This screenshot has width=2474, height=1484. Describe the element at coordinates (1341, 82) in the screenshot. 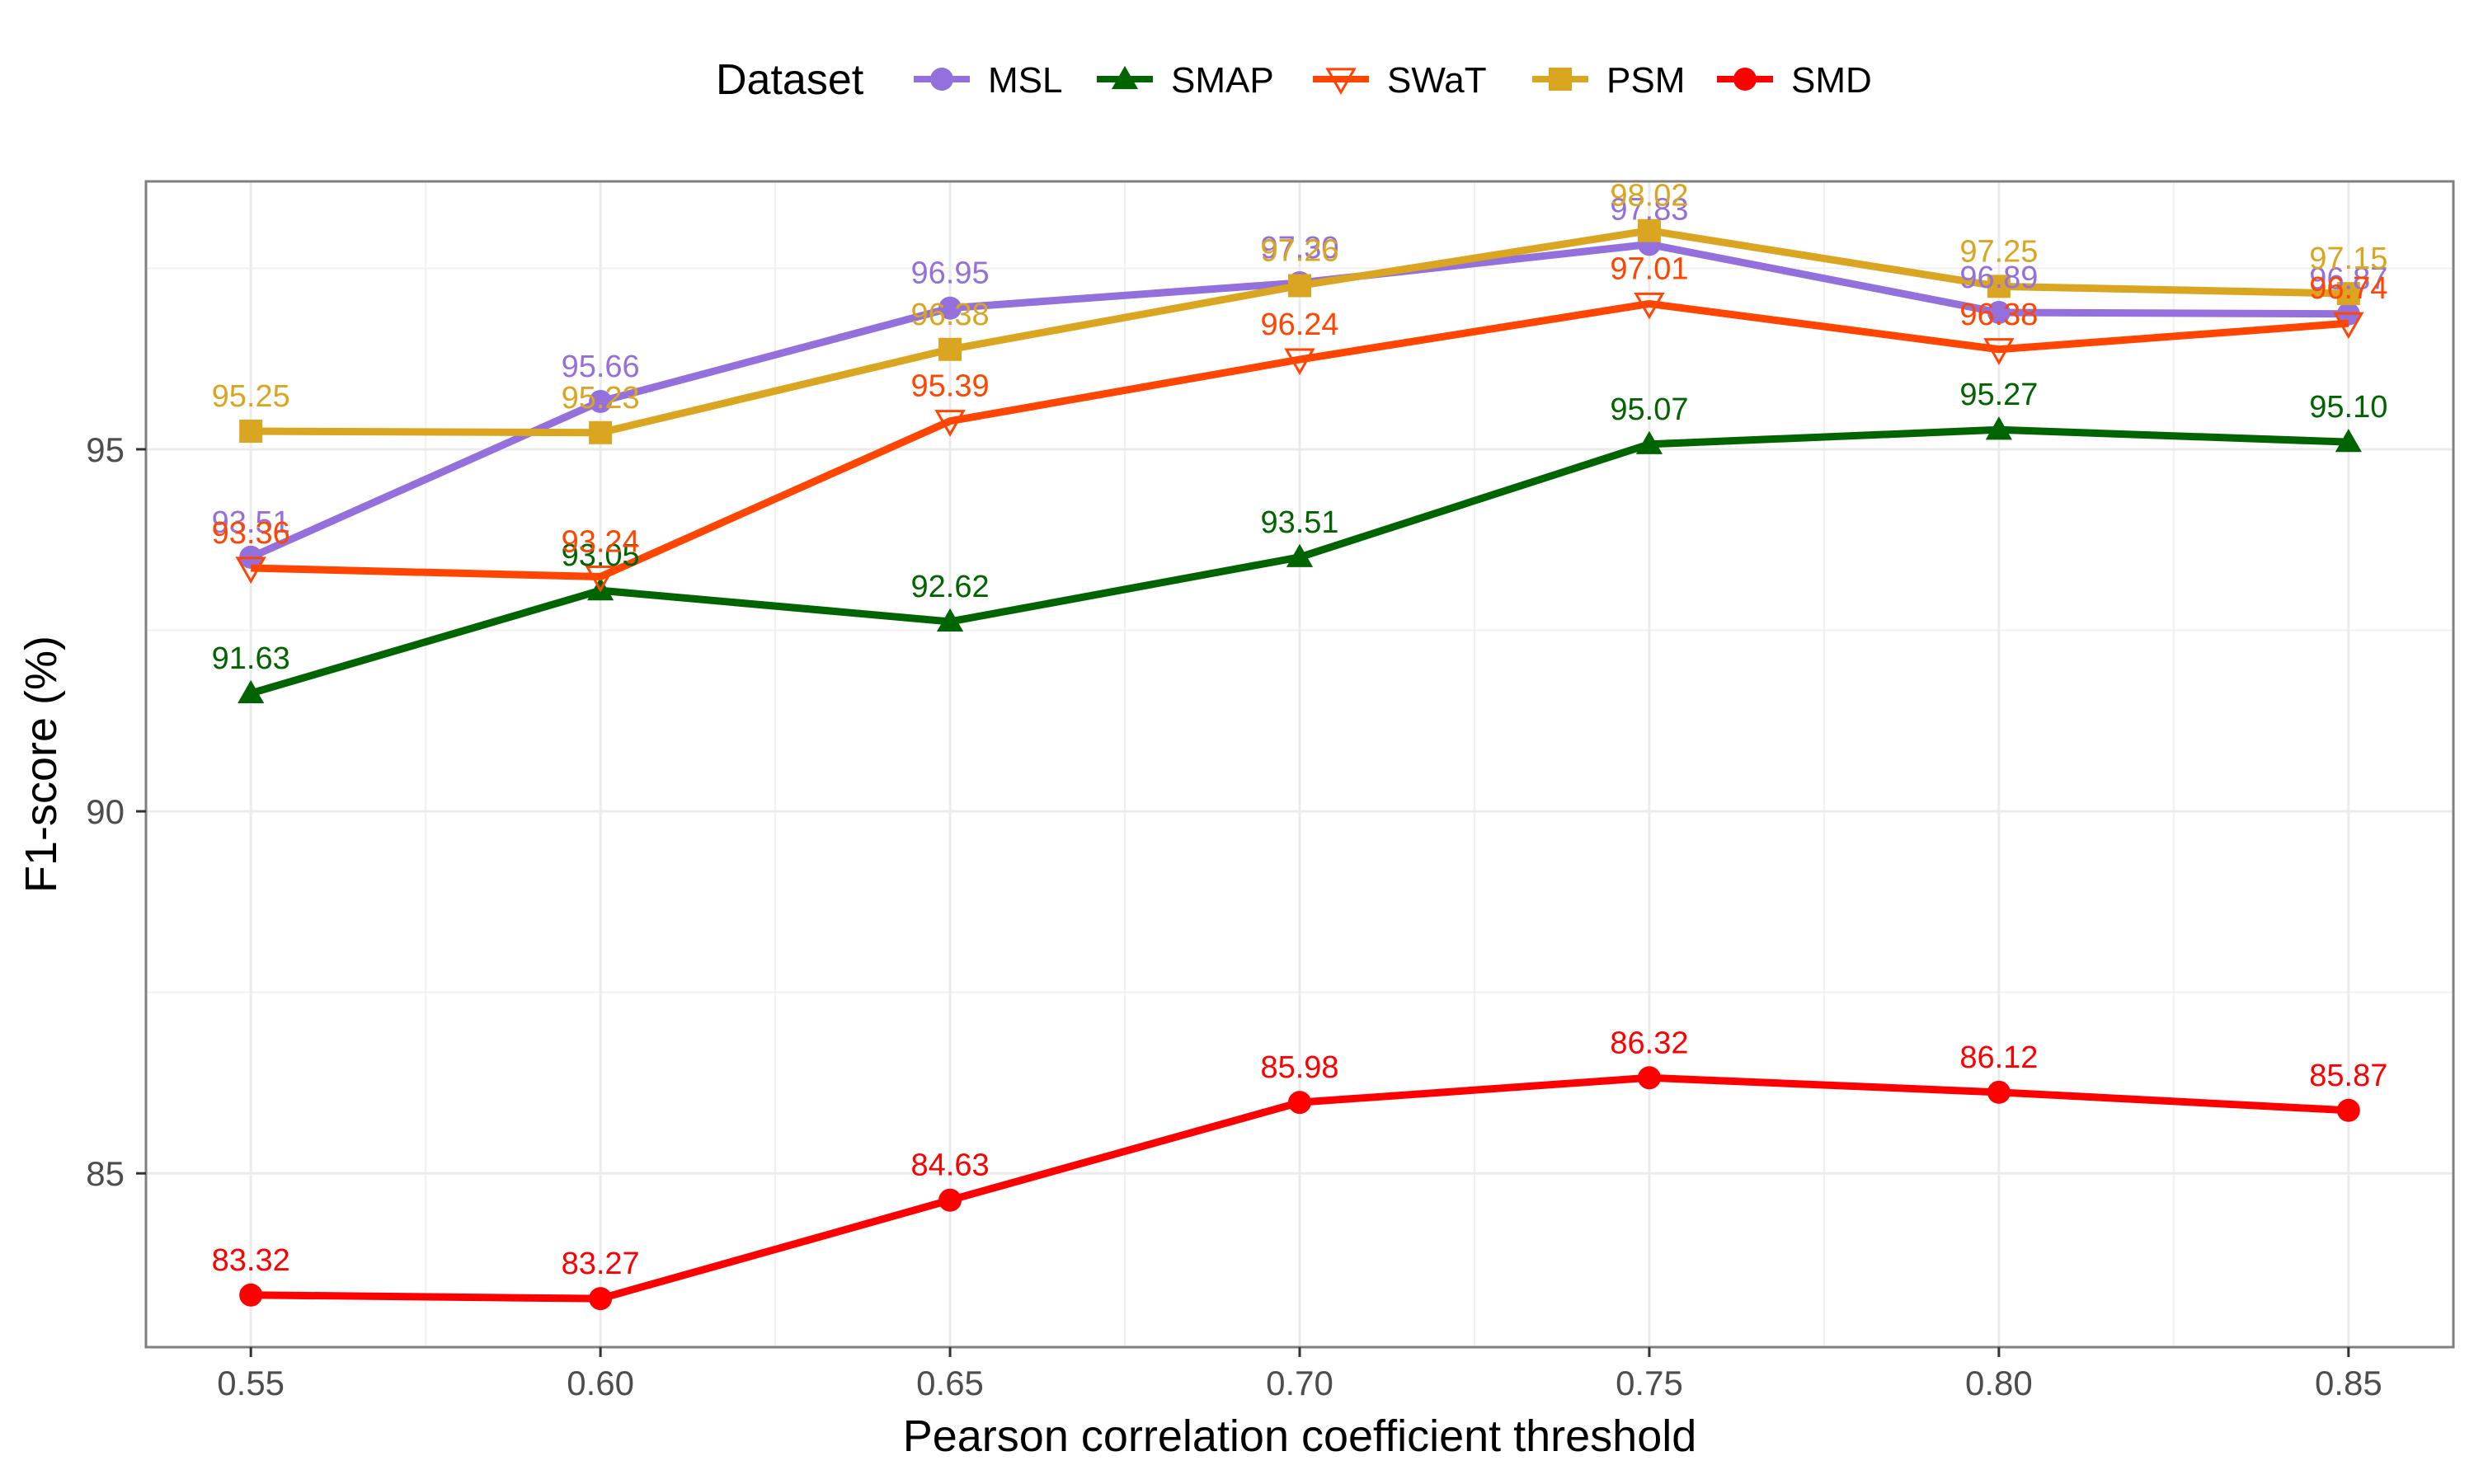

I see `legend-swatch-marker-swat` at that location.